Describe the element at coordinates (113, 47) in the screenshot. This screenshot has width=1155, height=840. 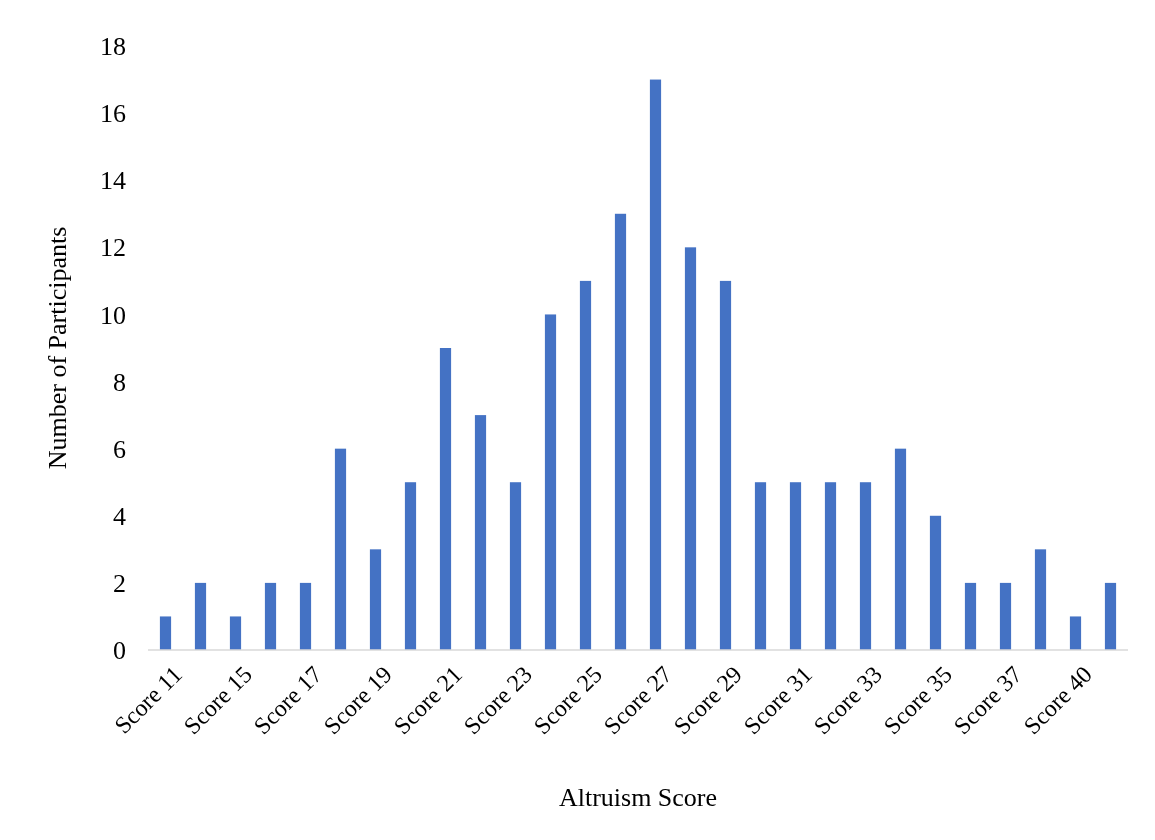
I see `y-tick-label: 18` at that location.